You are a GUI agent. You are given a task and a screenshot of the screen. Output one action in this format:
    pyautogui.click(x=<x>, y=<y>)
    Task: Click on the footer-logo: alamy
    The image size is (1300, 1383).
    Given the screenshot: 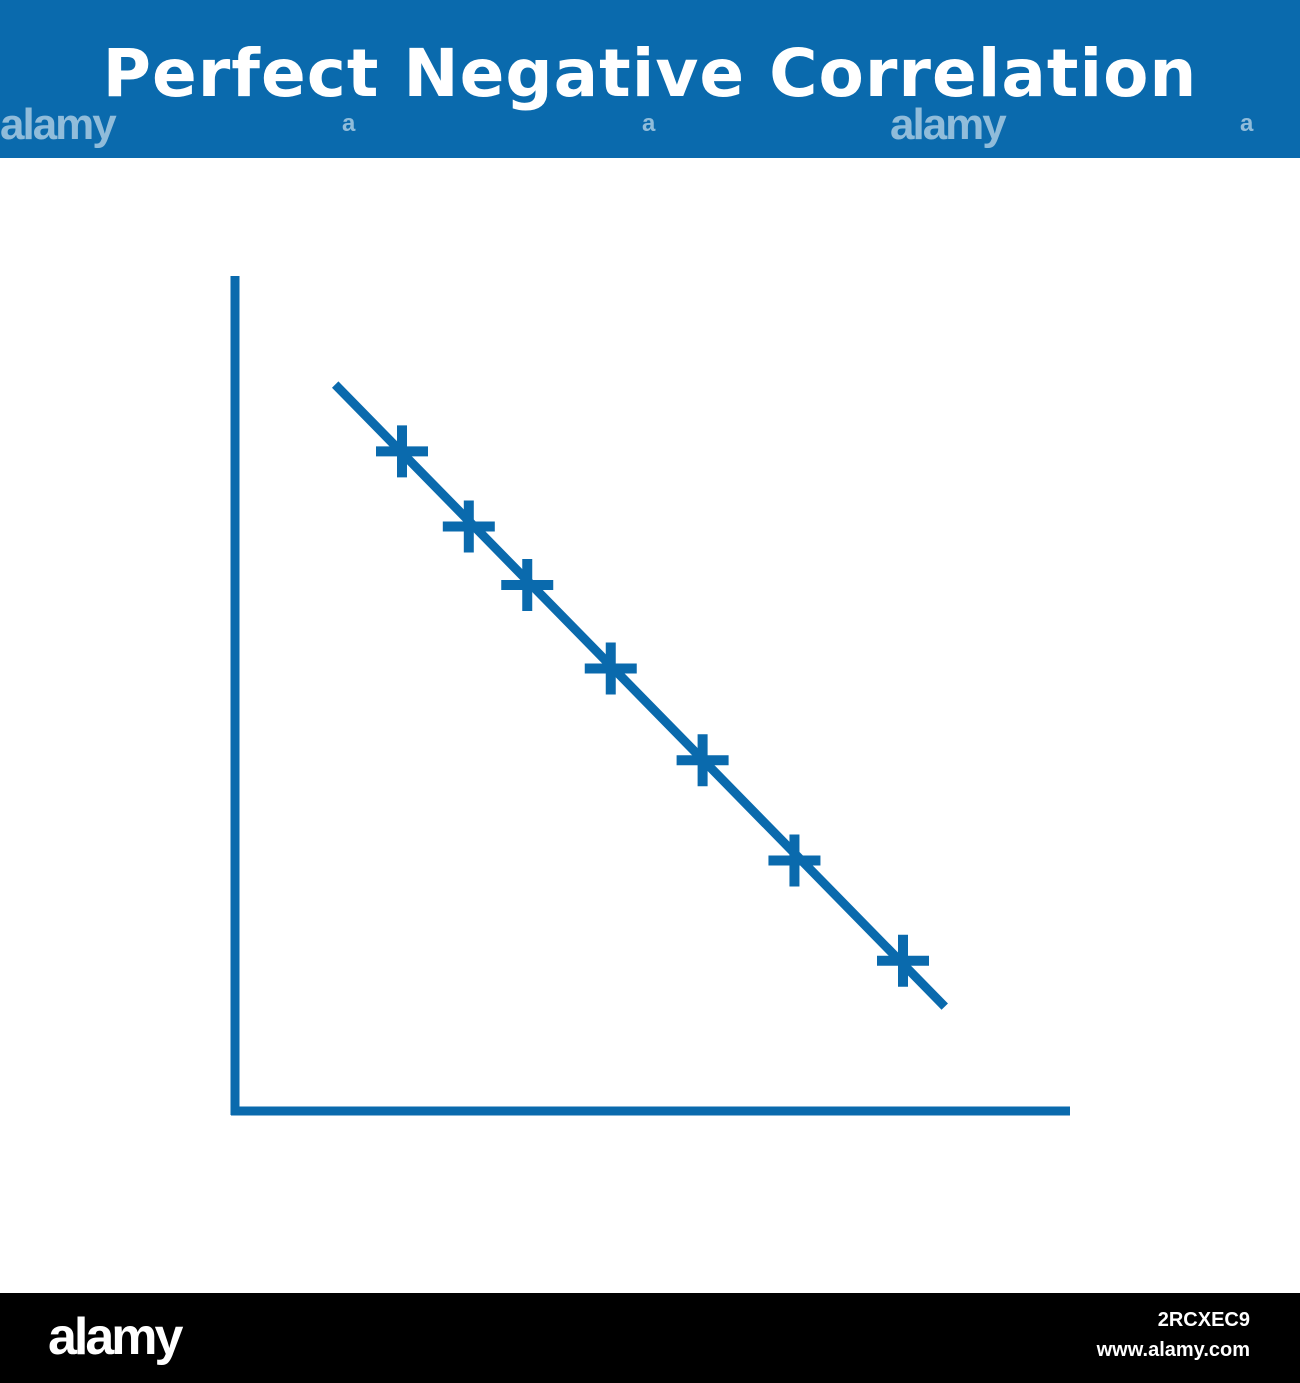 What is the action you would take?
    pyautogui.click(x=115, y=1337)
    